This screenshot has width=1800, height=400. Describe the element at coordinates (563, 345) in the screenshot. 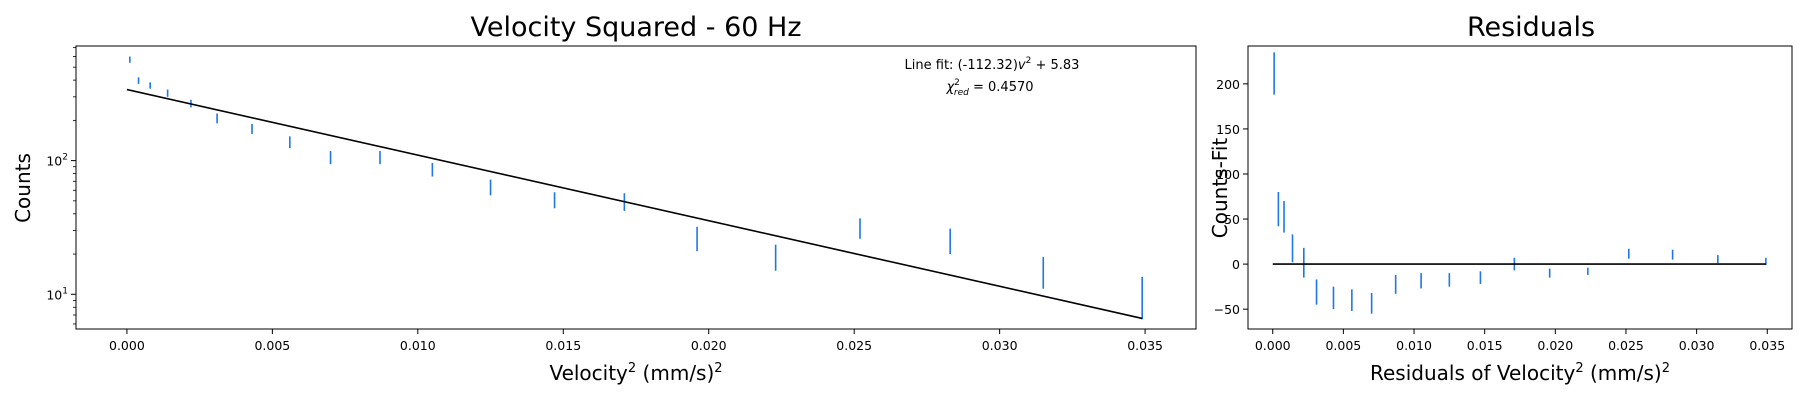

I see `main-x-tick-label: 0.015` at that location.